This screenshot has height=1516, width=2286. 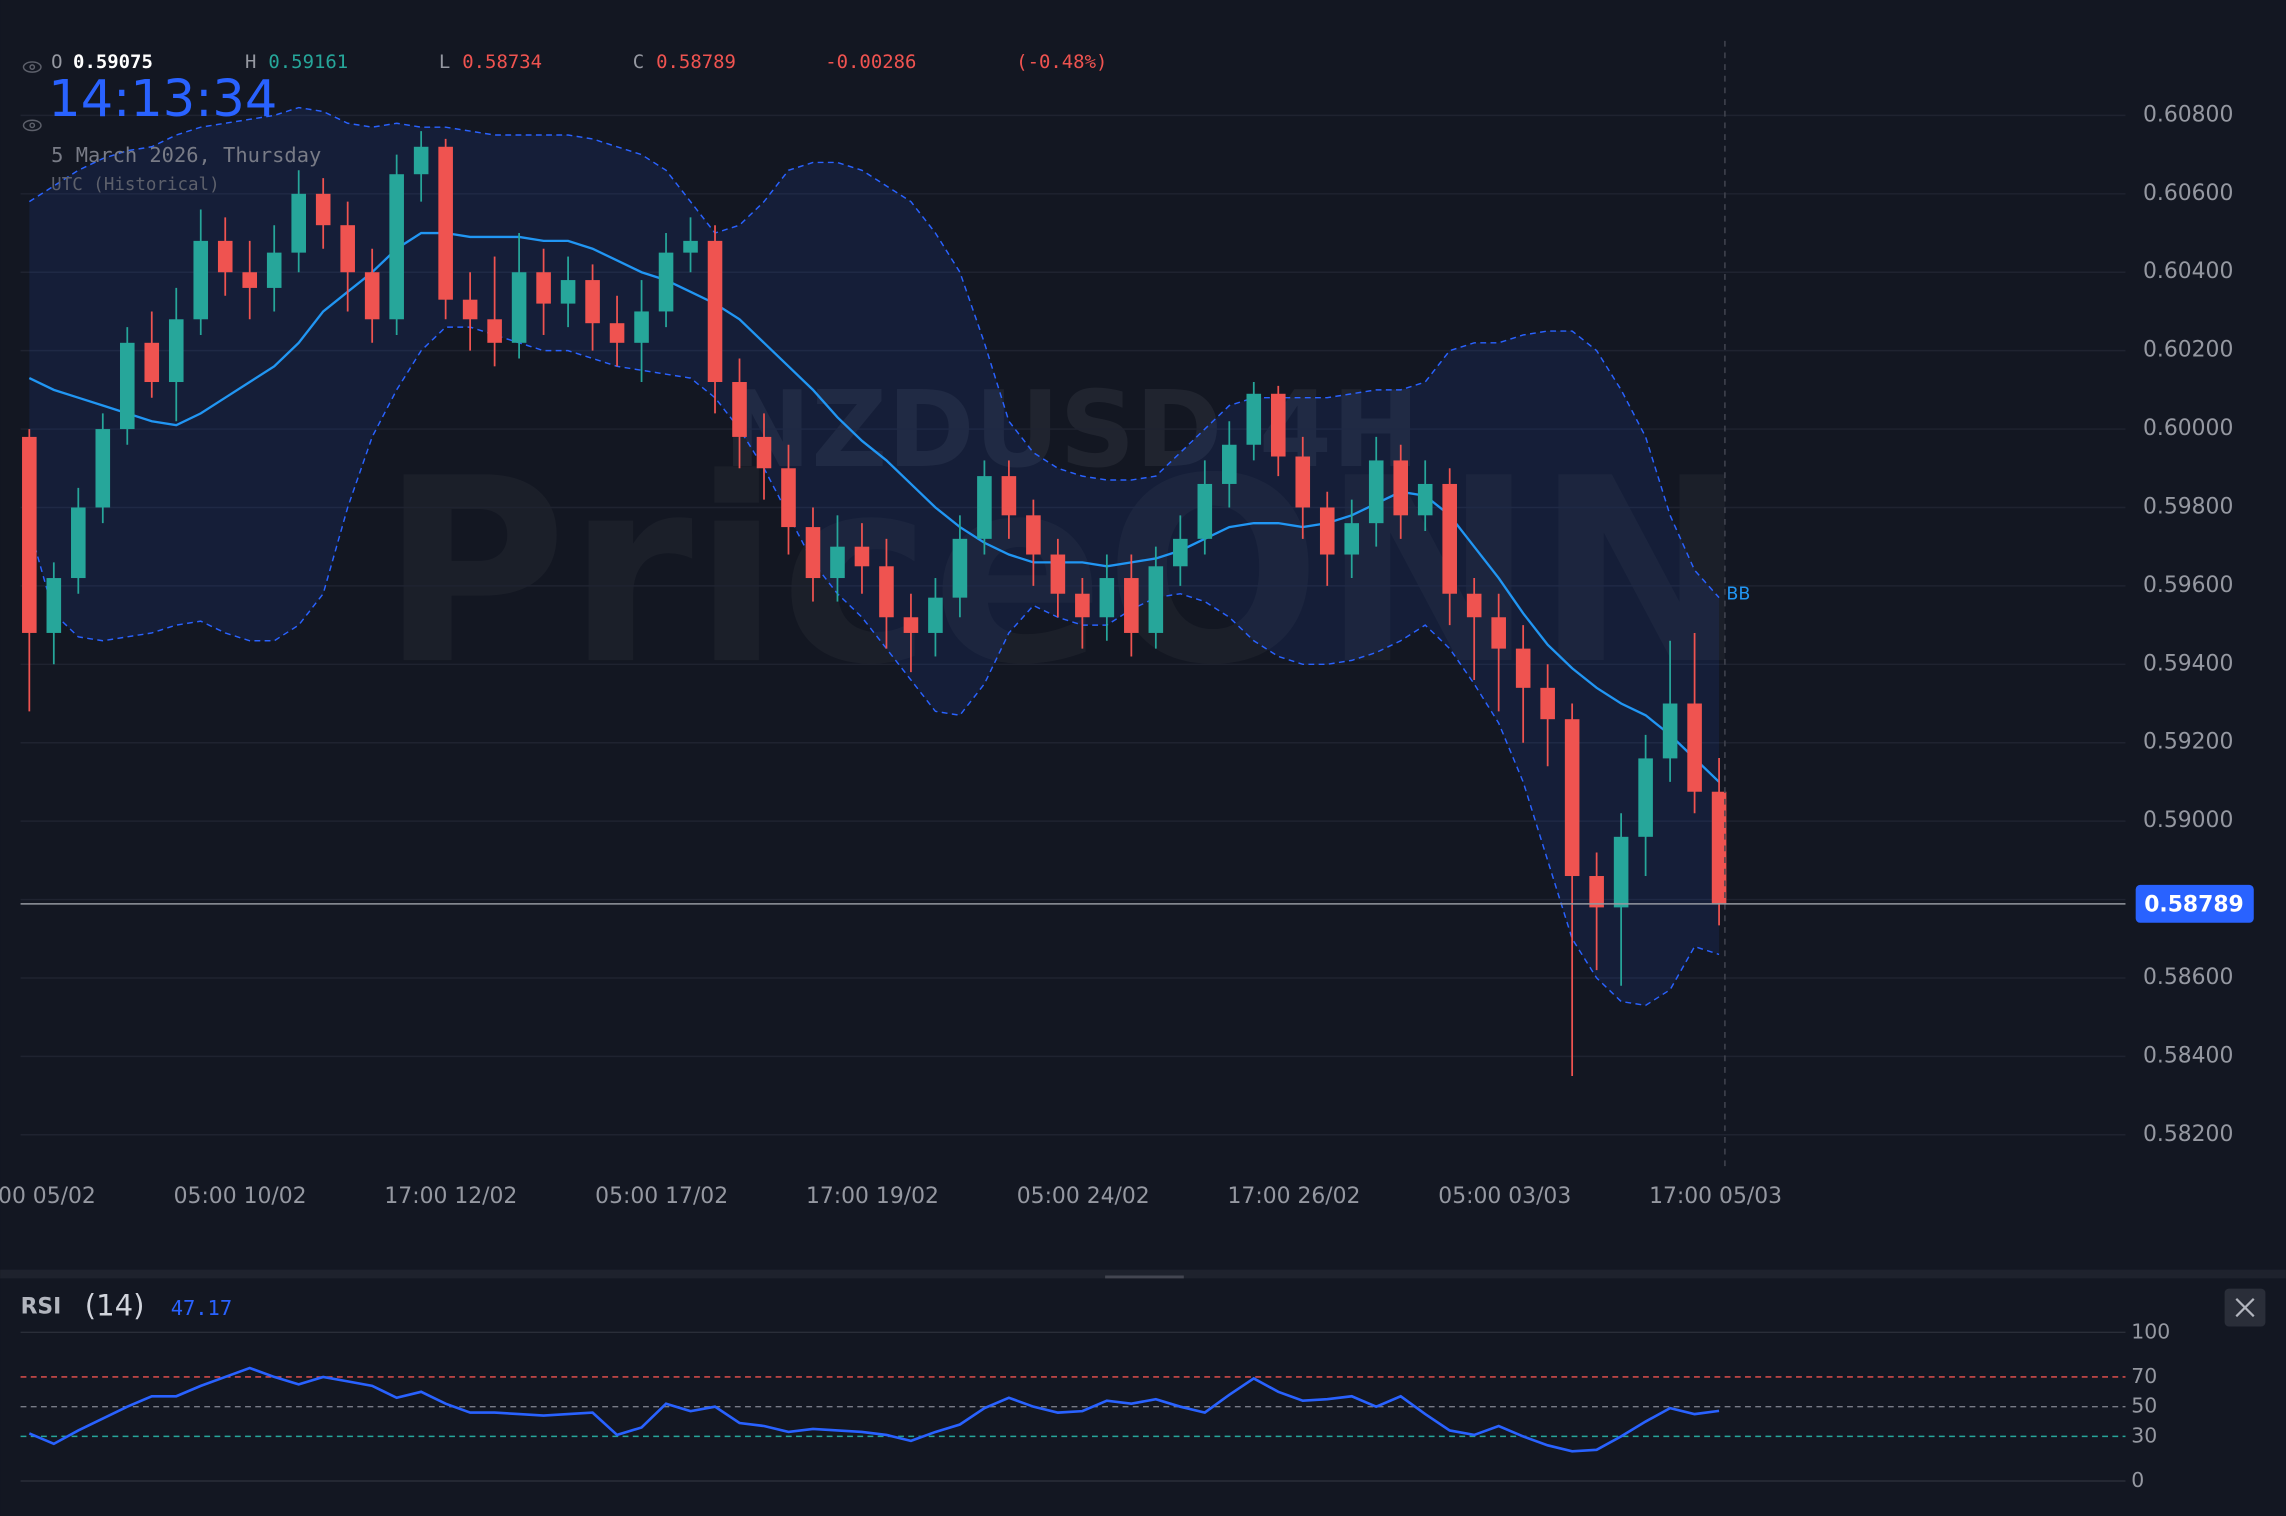 I want to click on y-tick-label: 70, so click(x=2144, y=1376).